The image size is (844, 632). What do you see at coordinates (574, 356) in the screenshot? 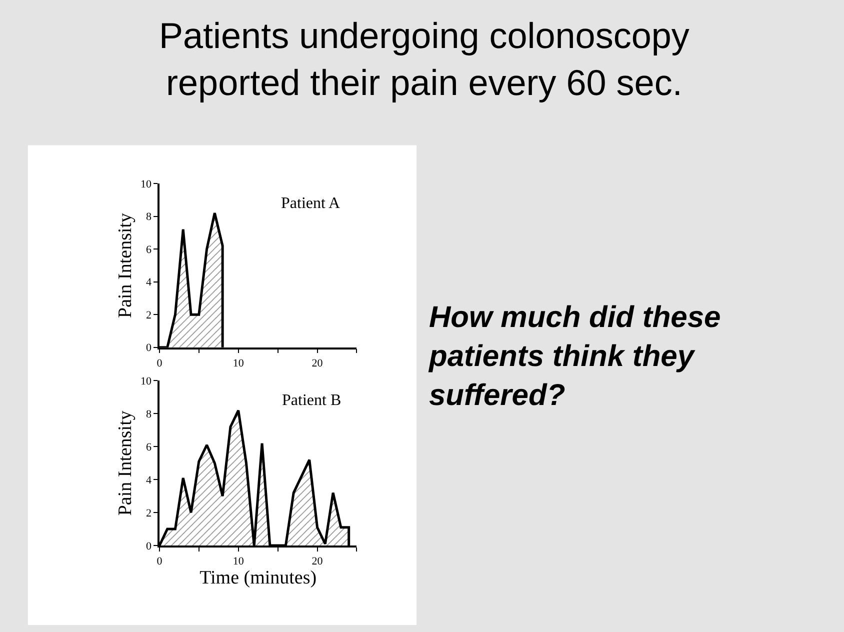
I see `text: How much did these patients think they suffered?` at bounding box center [574, 356].